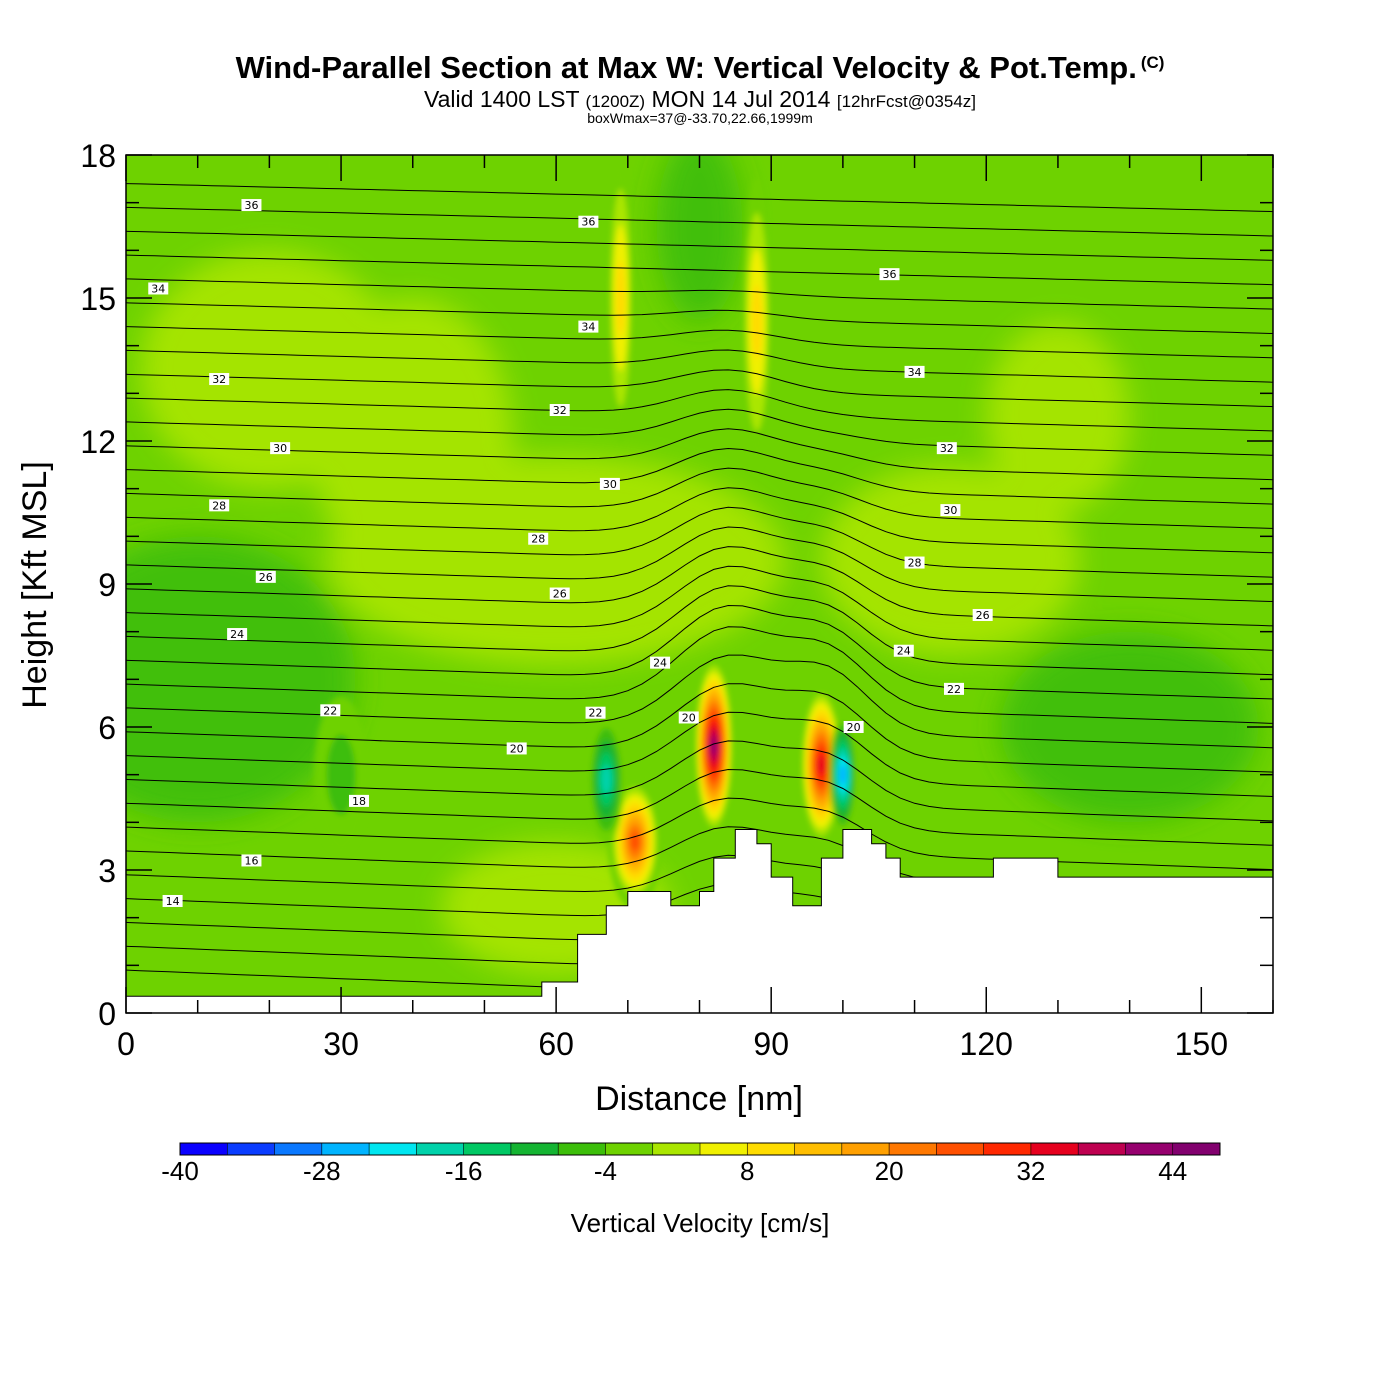  I want to click on theta-label-text: 20, so click(517, 748).